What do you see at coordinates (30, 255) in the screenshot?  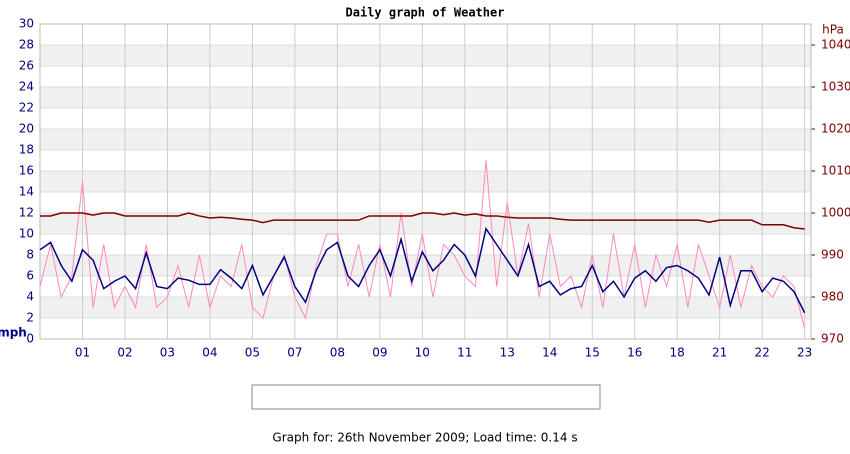 I see `y-tick-label: 8` at bounding box center [30, 255].